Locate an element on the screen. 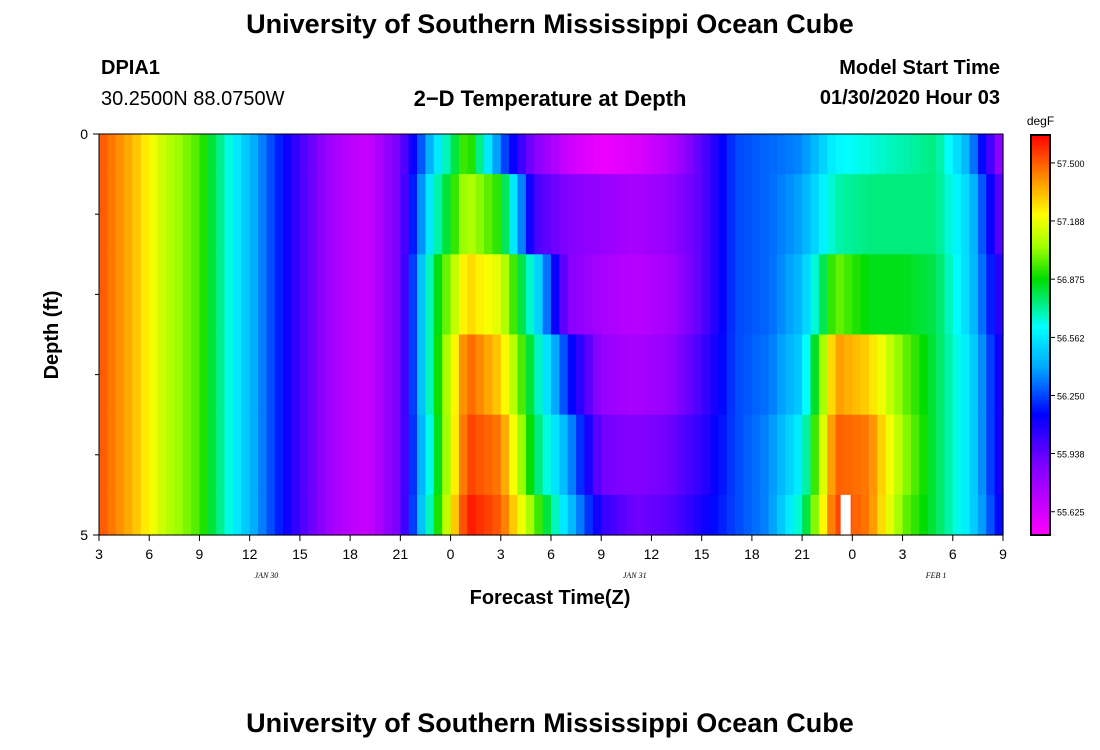 The image size is (1100, 750). plot-title: 2−D Temperature at Depth is located at coordinates (550, 98).